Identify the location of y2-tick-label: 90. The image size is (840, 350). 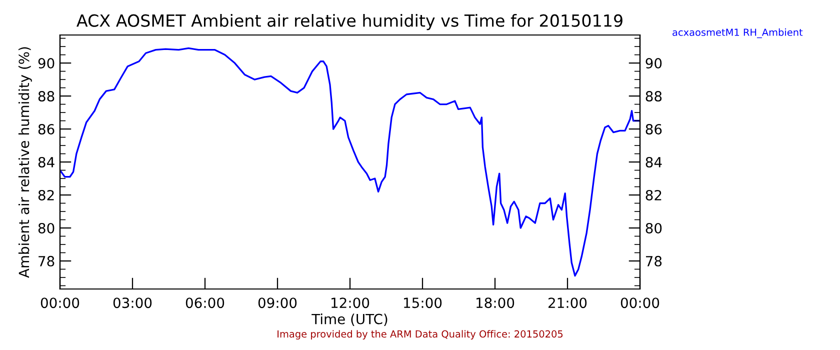
(654, 63).